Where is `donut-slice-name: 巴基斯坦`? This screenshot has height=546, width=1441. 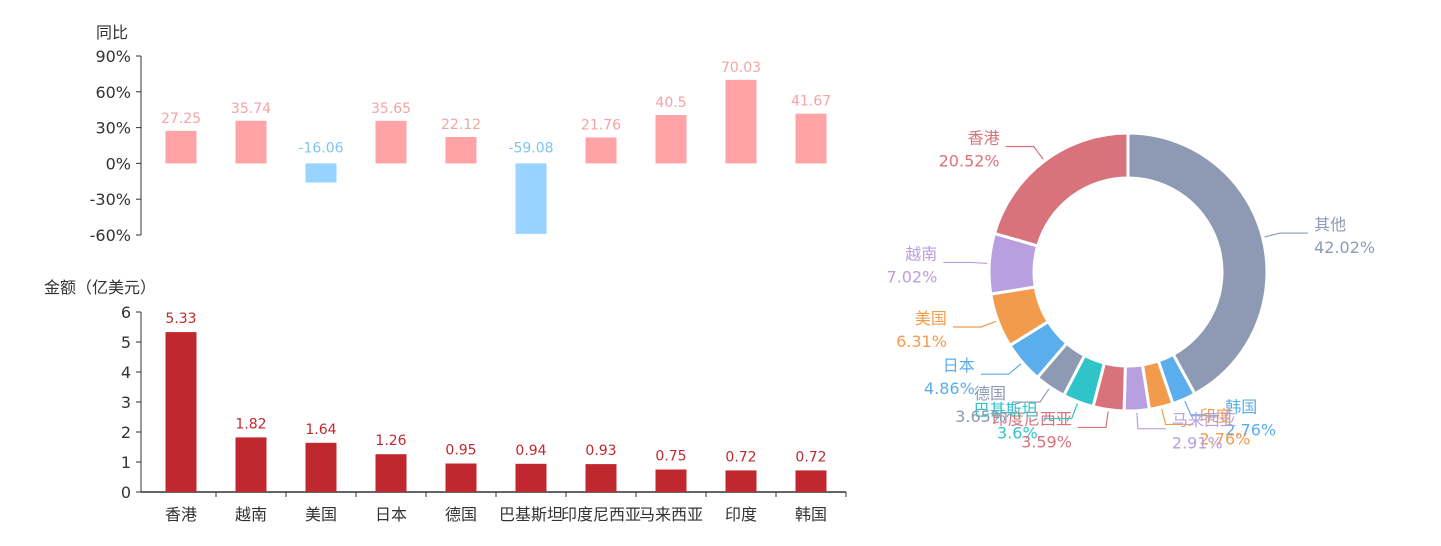
donut-slice-name: 巴基斯坦 is located at coordinates (1006, 410).